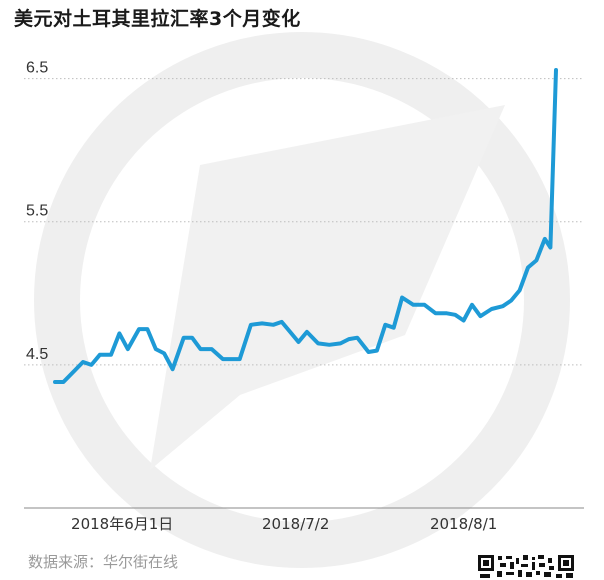 Image resolution: width=604 pixels, height=580 pixels. Describe the element at coordinates (103, 562) in the screenshot. I see `source-note: 数据来源：华尔街在线` at that location.